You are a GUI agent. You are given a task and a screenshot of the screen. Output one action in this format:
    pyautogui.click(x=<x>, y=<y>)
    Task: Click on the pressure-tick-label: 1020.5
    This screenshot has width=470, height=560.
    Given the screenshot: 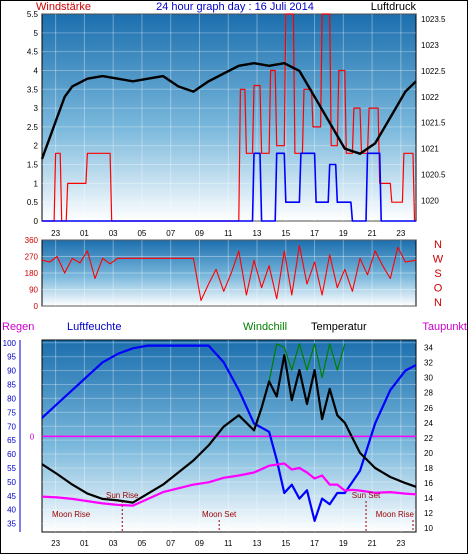 What is the action you would take?
    pyautogui.click(x=433, y=174)
    